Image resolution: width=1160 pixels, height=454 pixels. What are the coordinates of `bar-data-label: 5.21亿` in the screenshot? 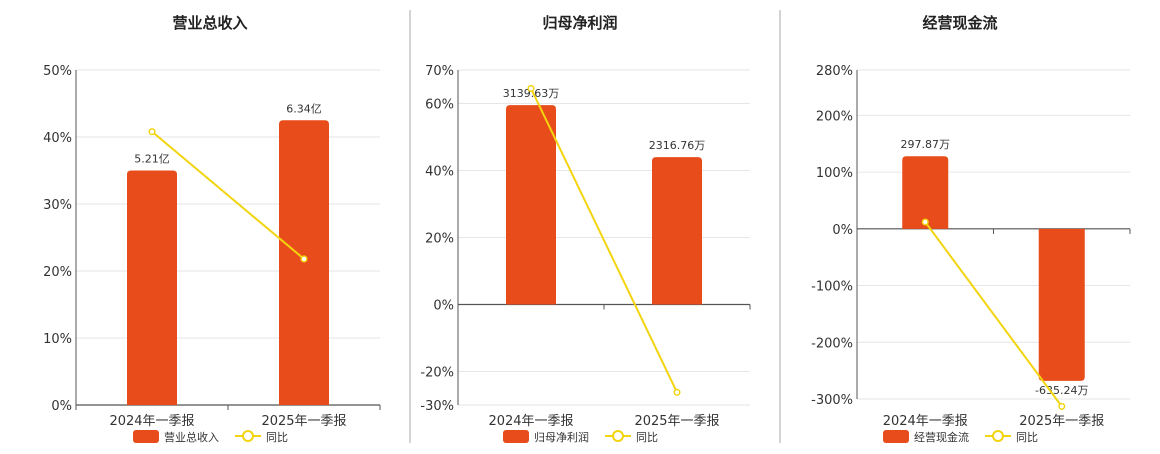 It's located at (152, 159).